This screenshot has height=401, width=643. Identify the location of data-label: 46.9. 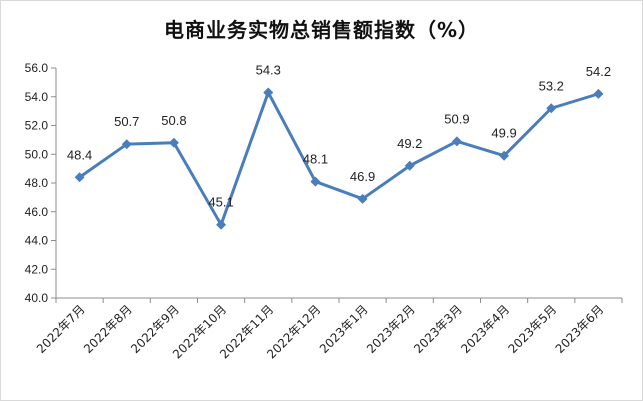
(362, 176).